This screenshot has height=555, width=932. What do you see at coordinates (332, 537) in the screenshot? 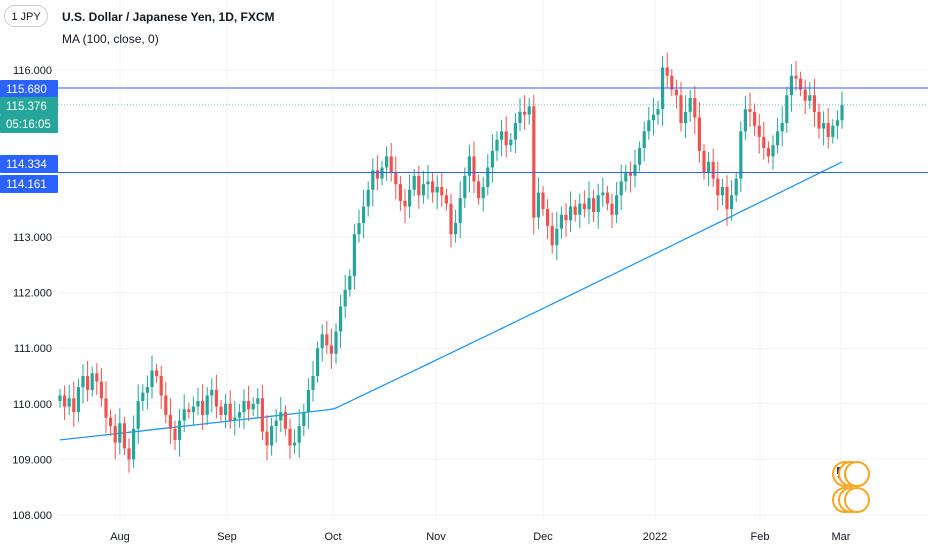
I see `x-tick-label: Oct` at bounding box center [332, 537].